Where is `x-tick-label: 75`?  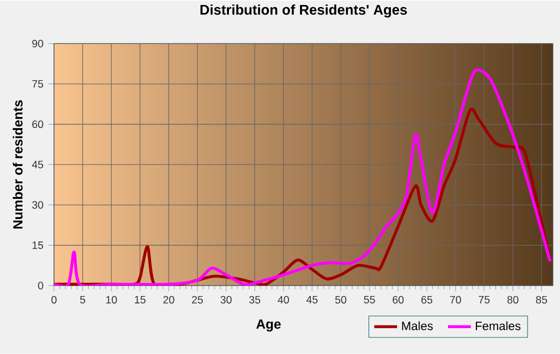
x-tick-label: 75 is located at coordinates (484, 300).